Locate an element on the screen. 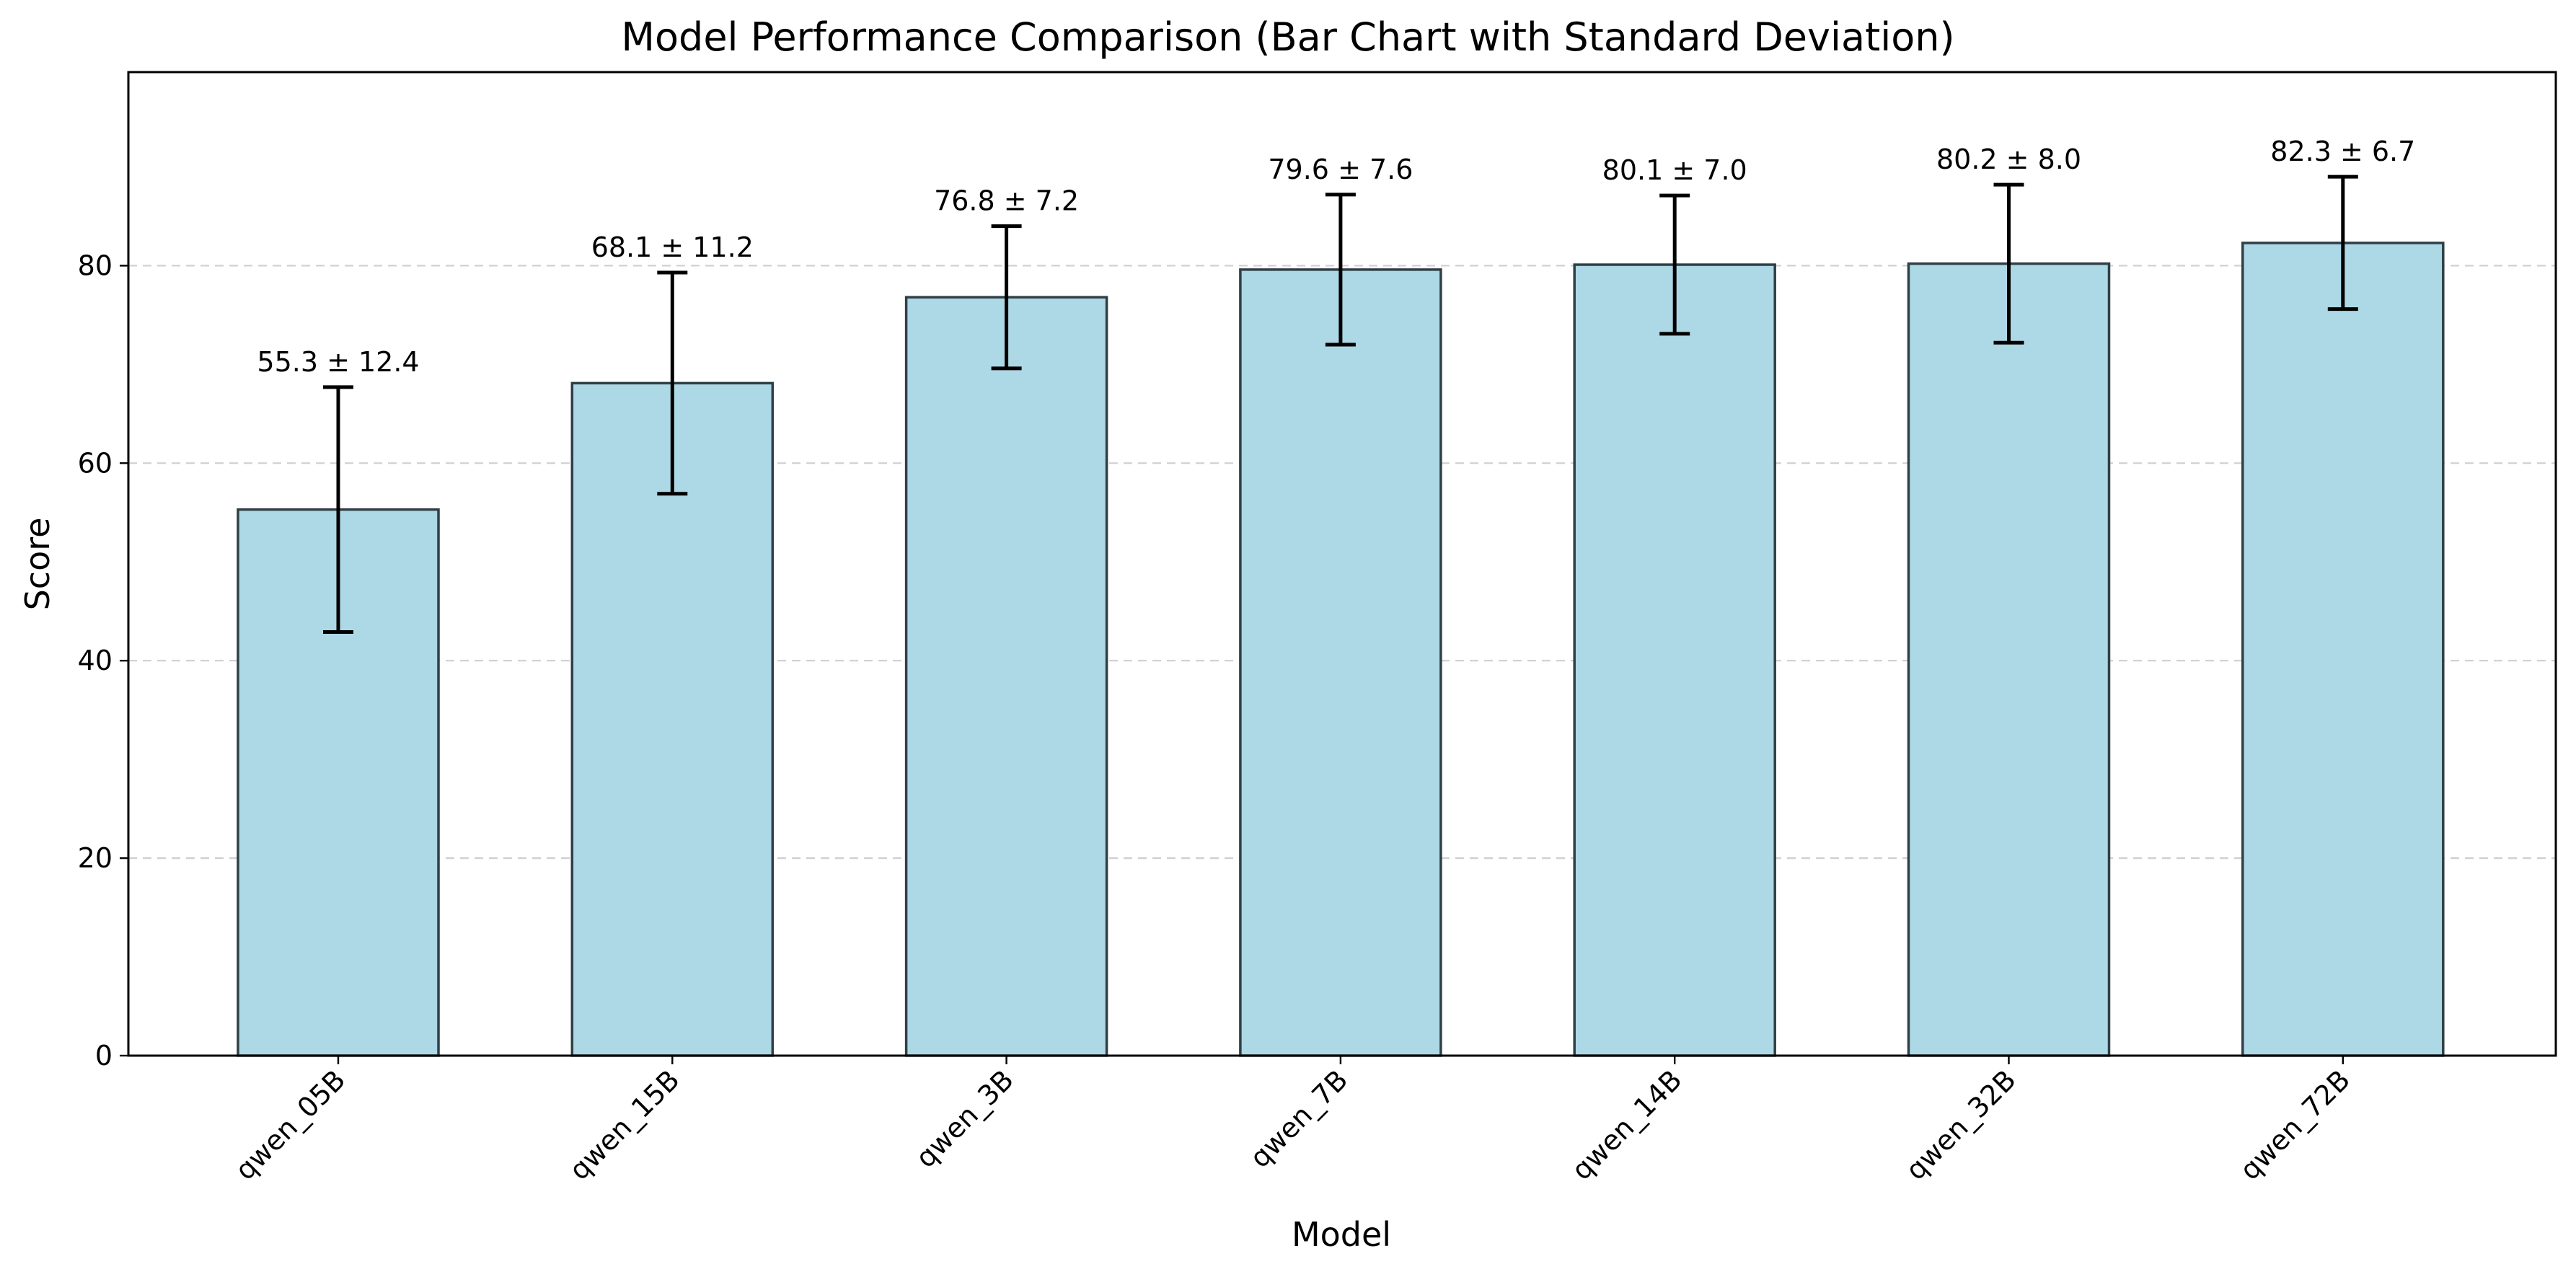 Image resolution: width=2576 pixels, height=1277 pixels. value-label-qwen_05B: 55.3 ± 12.4 is located at coordinates (338, 362).